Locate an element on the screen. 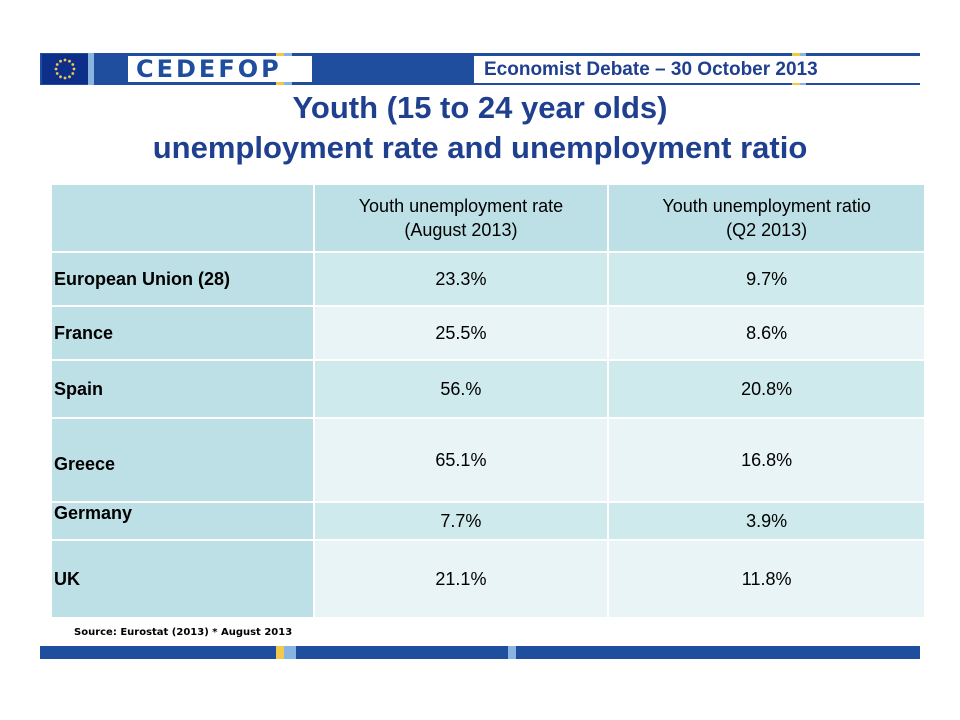 This screenshot has height=720, width=960. header-unemployment-rate: Youth unemployment rate (August 2013) is located at coordinates (461, 218).